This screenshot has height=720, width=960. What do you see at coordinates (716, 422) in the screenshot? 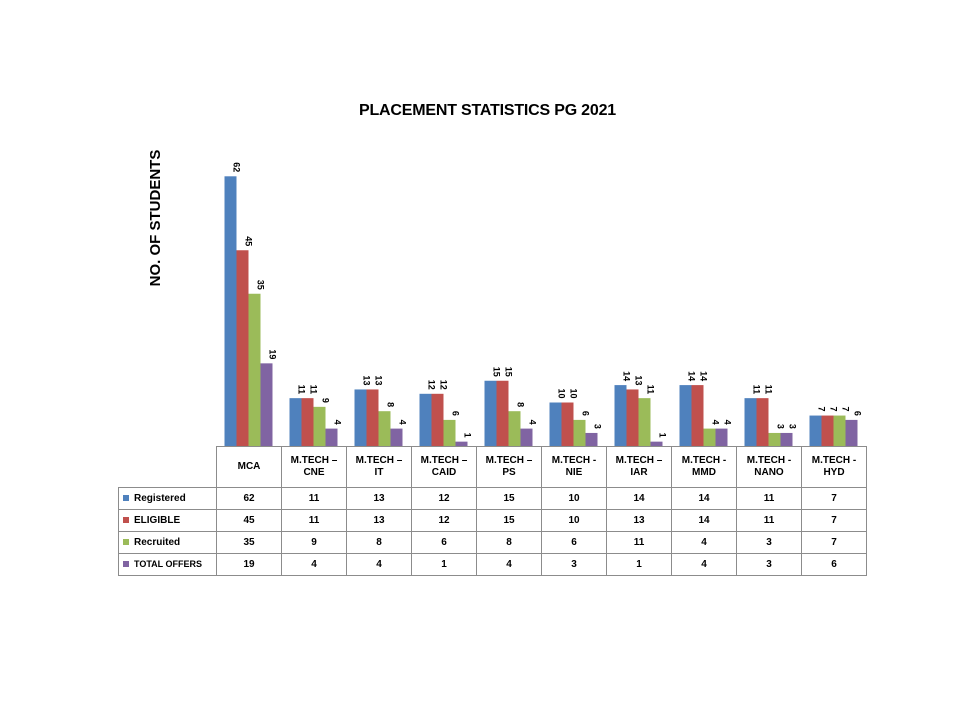
I see `data-label-recruited-7: 4` at bounding box center [716, 422].